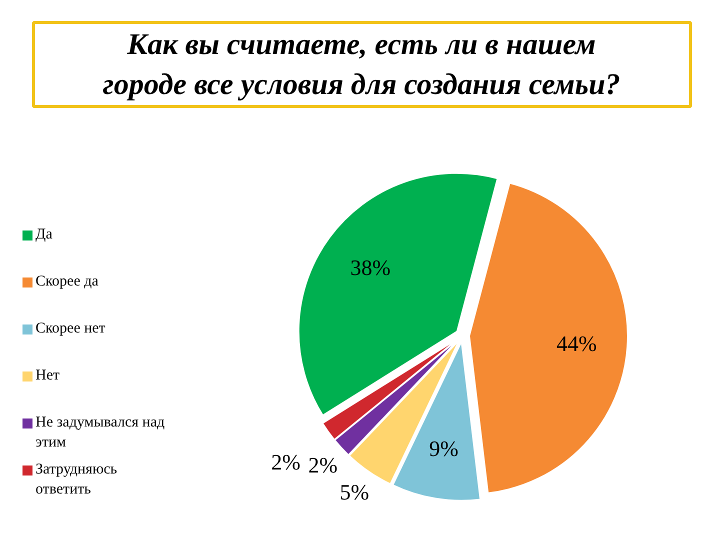  Describe the element at coordinates (67, 282) in the screenshot. I see `legend-label: Скорее да` at that location.